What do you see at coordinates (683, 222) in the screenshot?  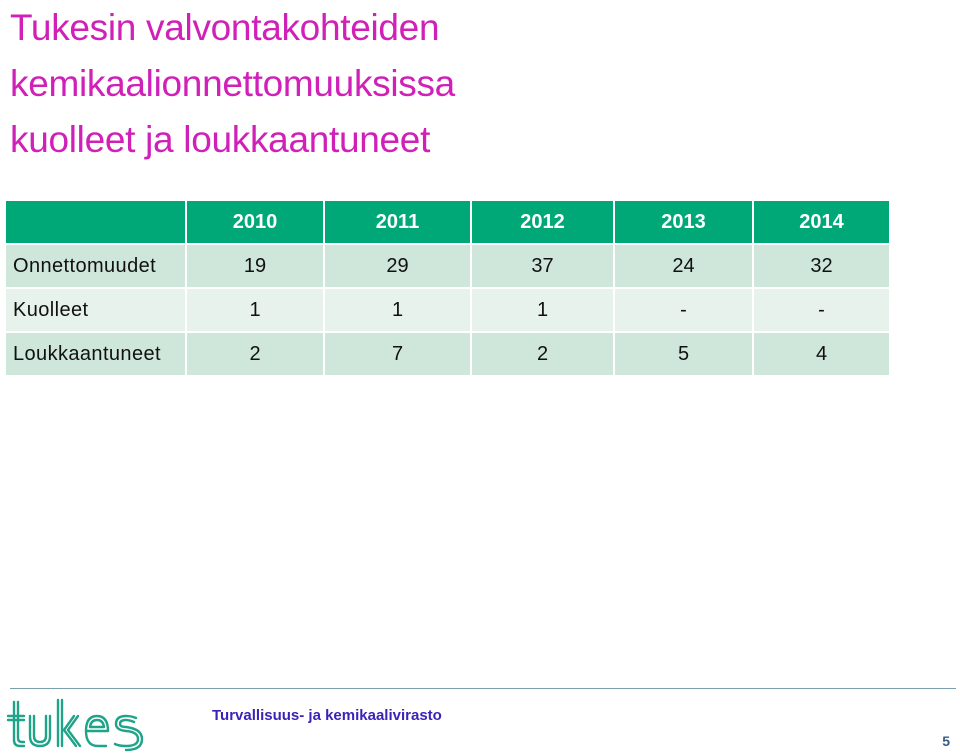 I see `header-year-2013: 2013` at bounding box center [683, 222].